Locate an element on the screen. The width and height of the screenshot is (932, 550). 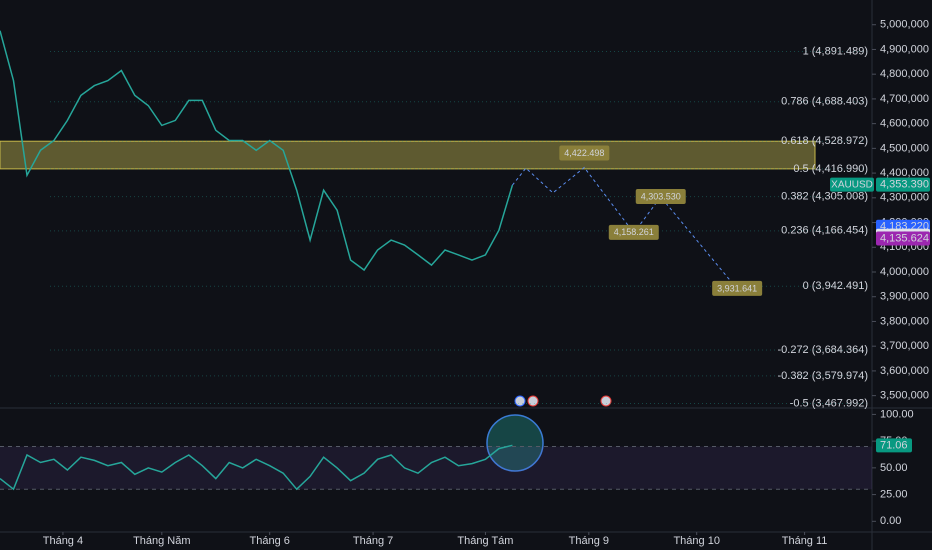
price-label: 4,353.390 is located at coordinates (904, 185).